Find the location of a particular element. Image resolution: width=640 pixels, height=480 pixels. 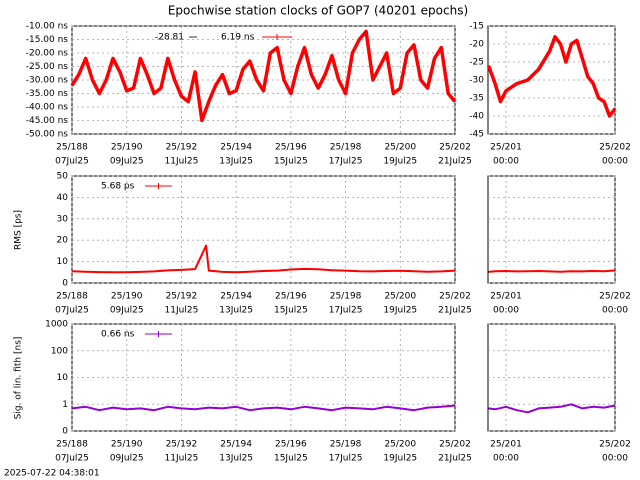

y-tick-label: 100 is located at coordinates (59, 351).